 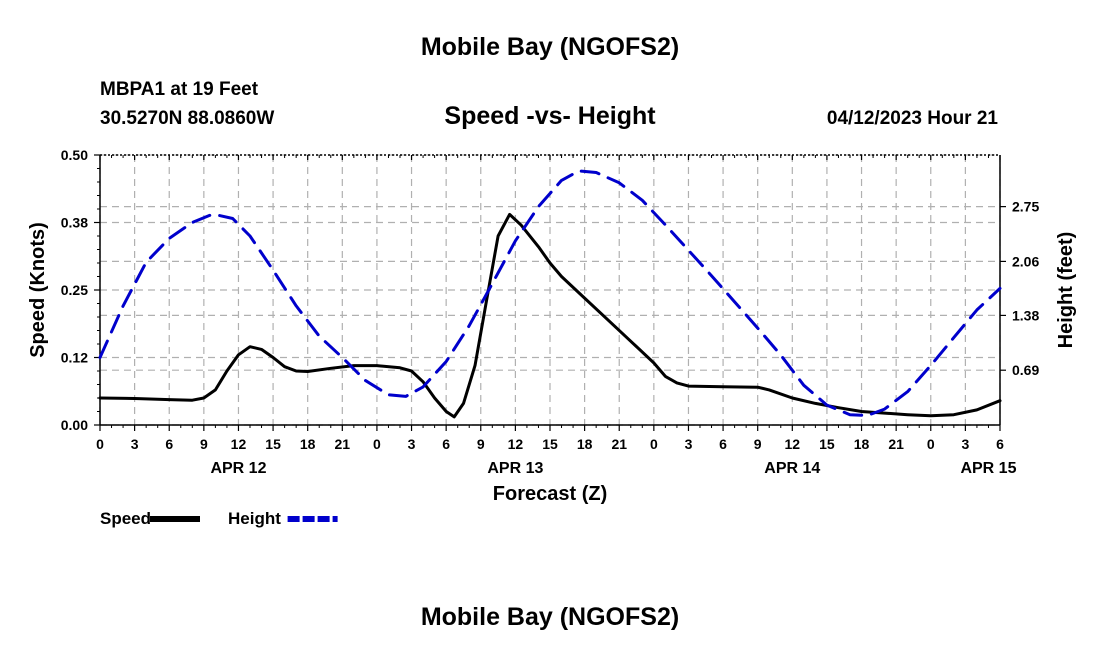 I want to click on coords-label: 30.5270N 88.0860W, so click(x=187, y=118).